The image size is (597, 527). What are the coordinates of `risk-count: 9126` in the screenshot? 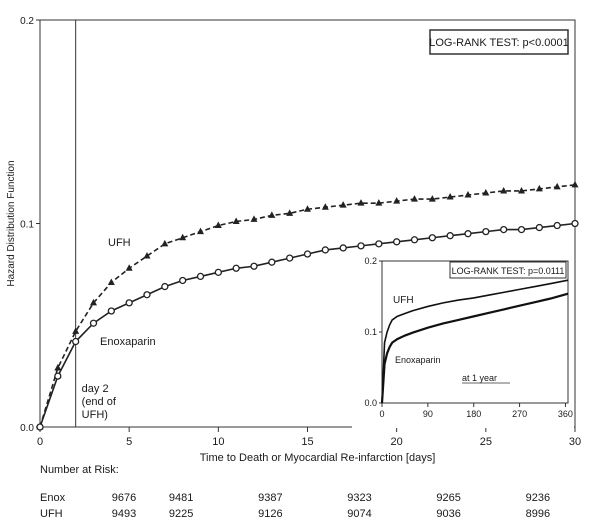 It's located at (270, 514).